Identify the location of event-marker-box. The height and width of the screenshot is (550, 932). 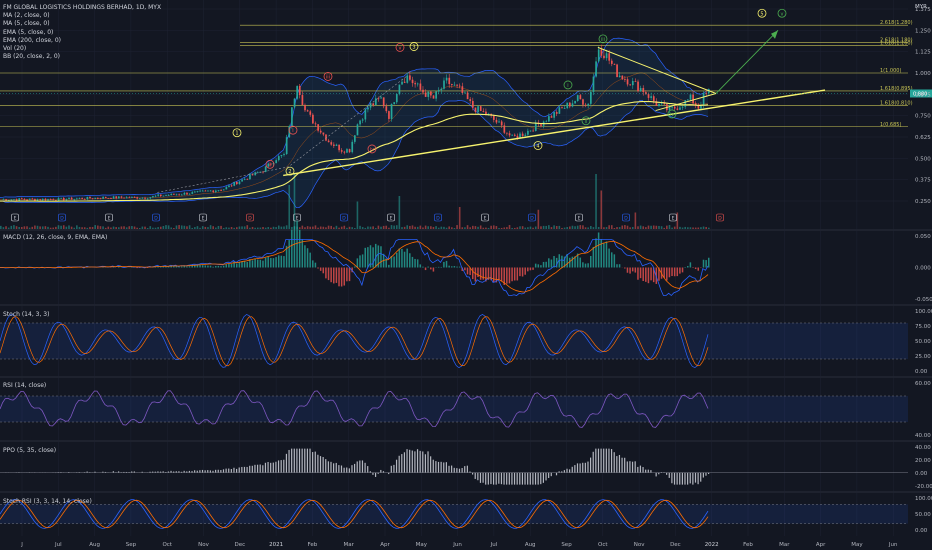
(673, 217).